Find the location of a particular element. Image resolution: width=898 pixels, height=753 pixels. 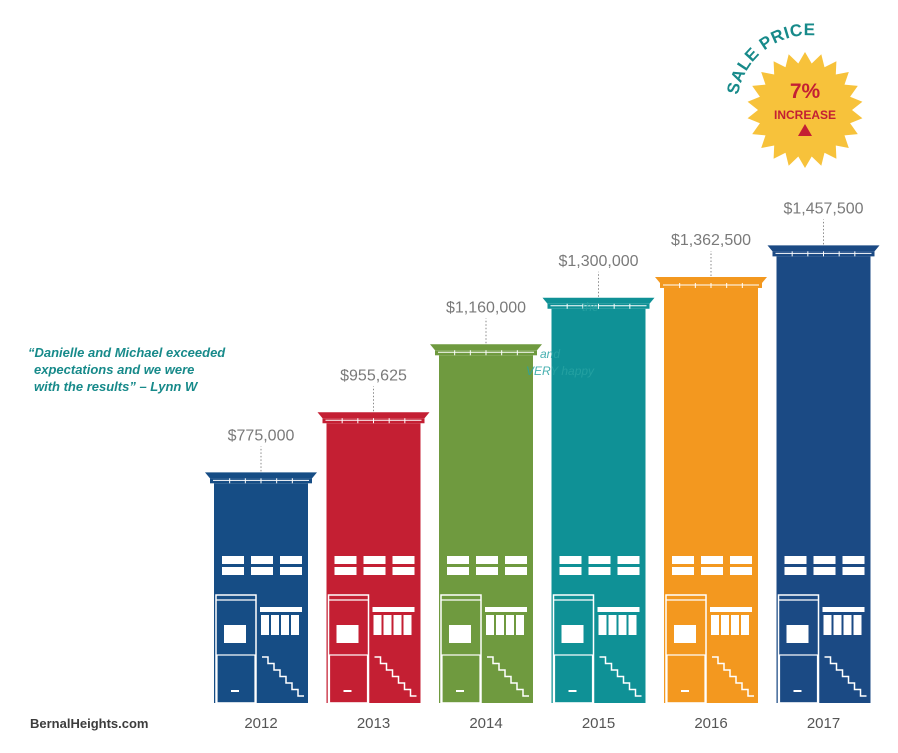

bar-2012: $775,000 2012 is located at coordinates (261, 579).